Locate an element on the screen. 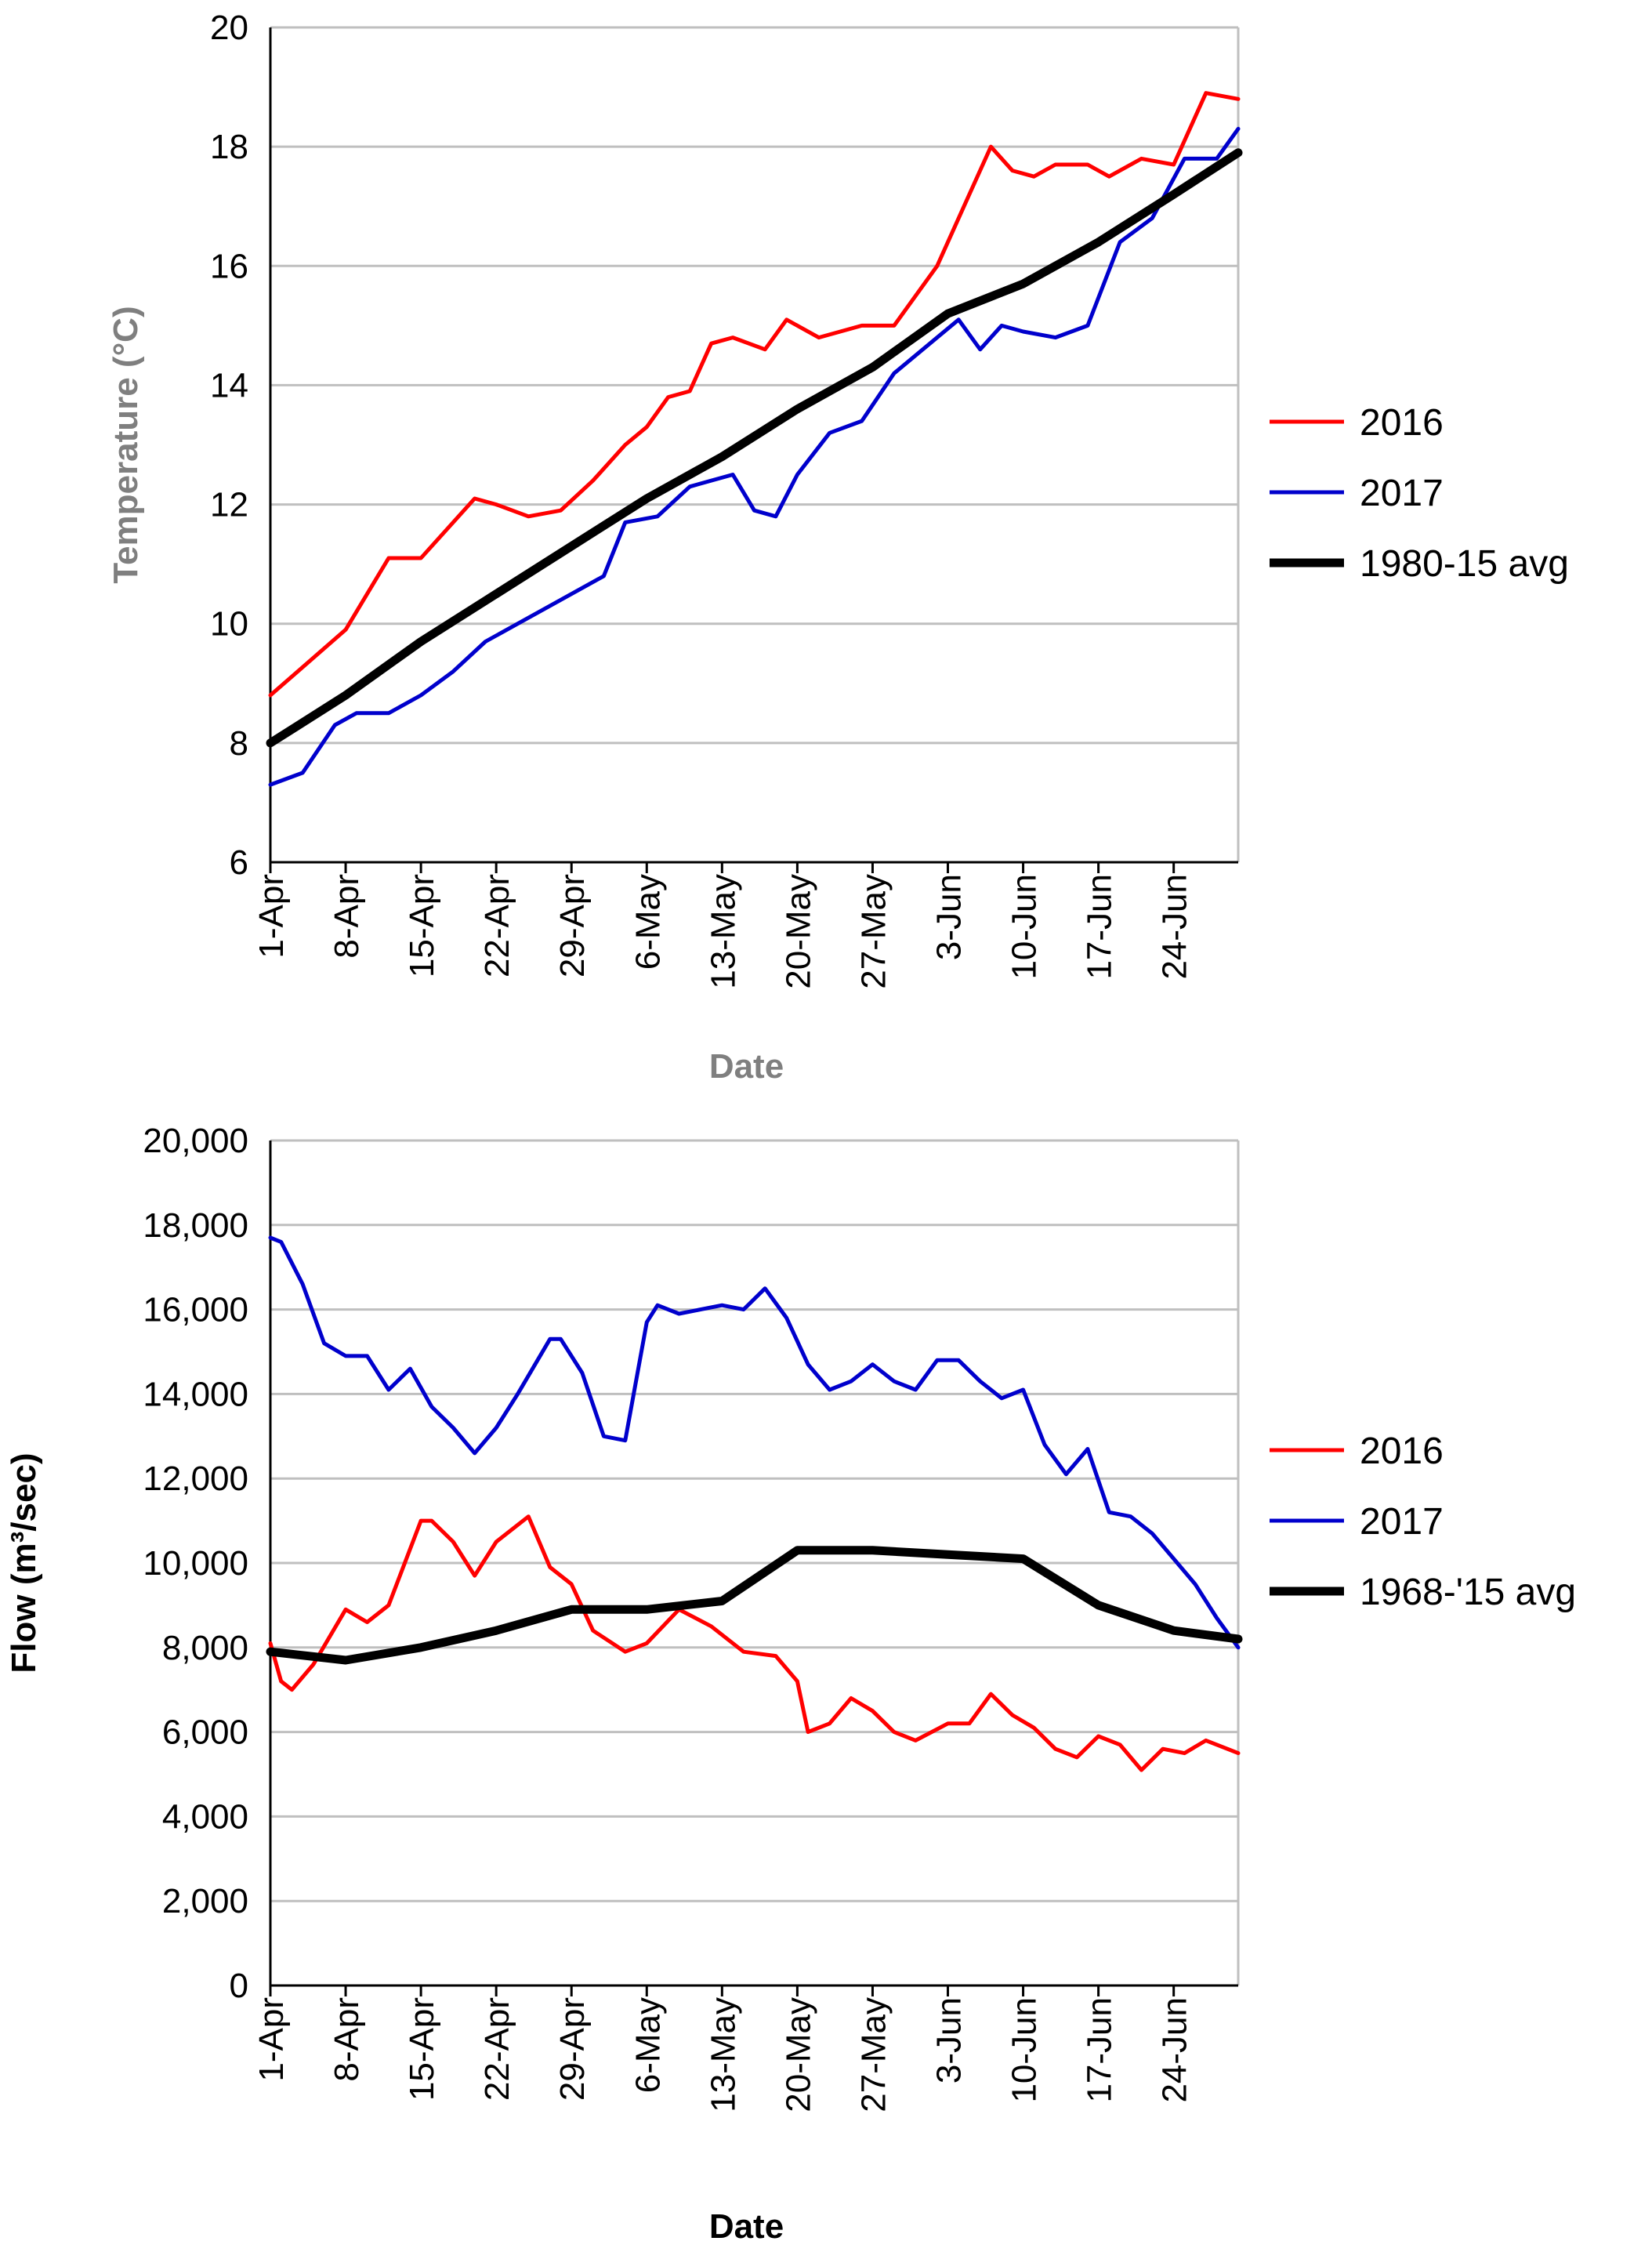  legend-label: 1968-'15 avg is located at coordinates (1468, 1592).